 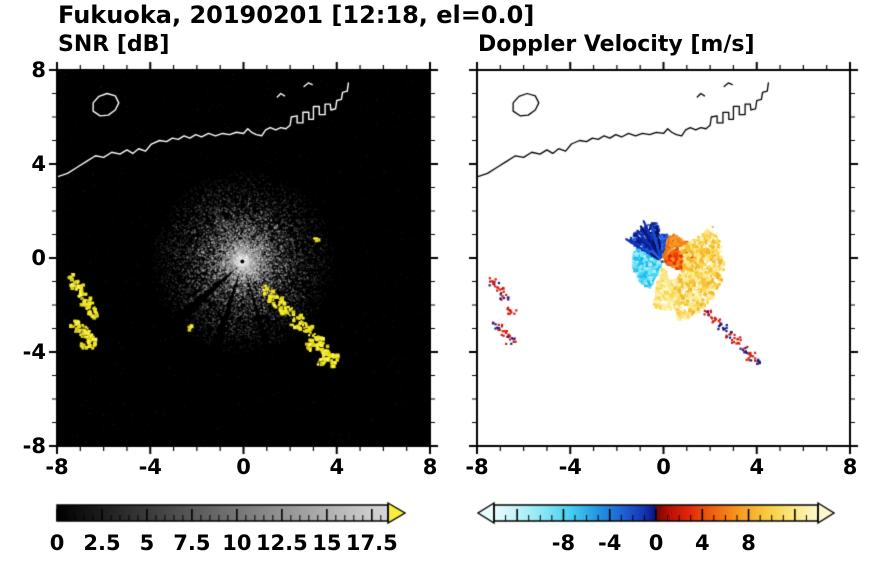 What do you see at coordinates (38, 164) in the screenshot?
I see `snr-y-tick-label: 4` at bounding box center [38, 164].